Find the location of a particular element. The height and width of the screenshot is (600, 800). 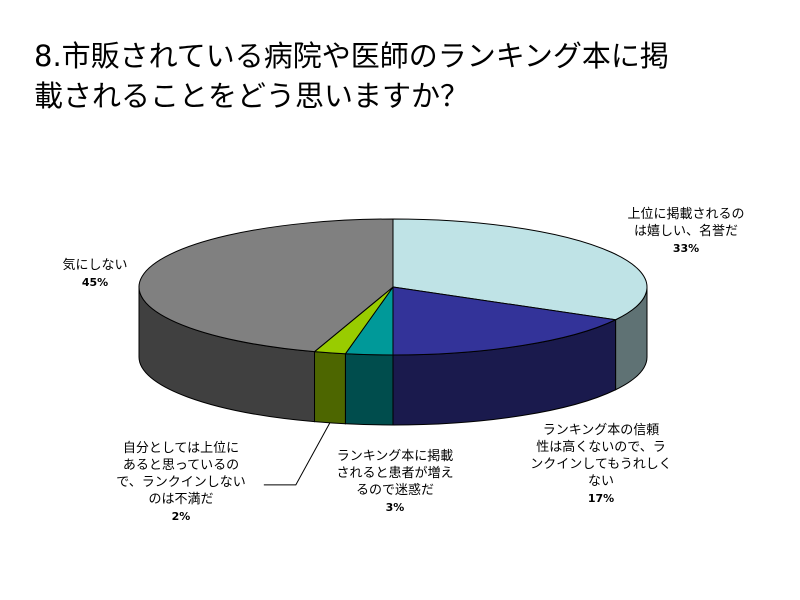

label-line: 性は高くないので、ラ is located at coordinates (601, 447).